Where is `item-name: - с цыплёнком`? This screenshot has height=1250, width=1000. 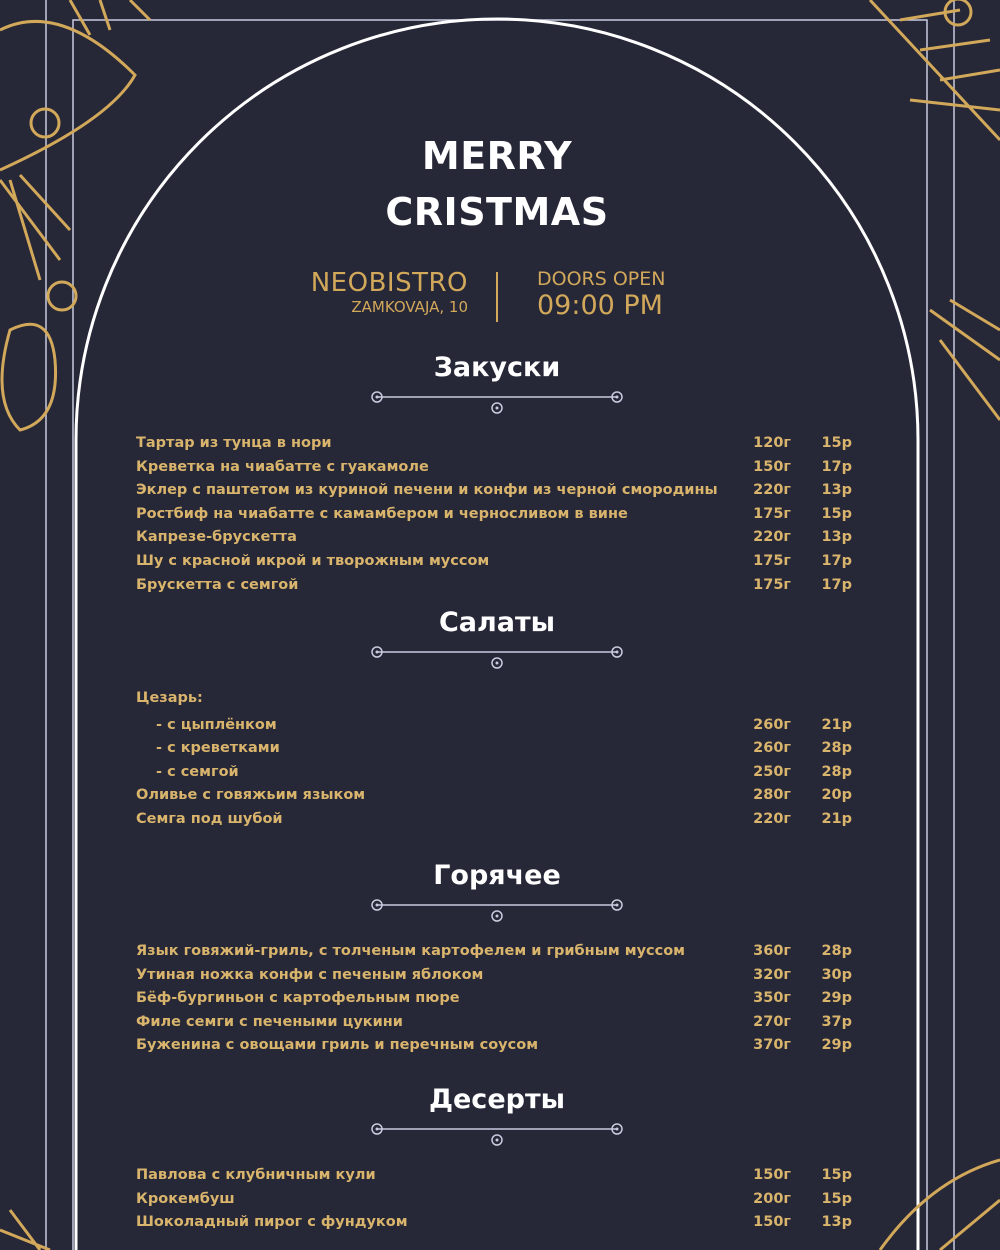
item-name: - с цыплёнком is located at coordinates (216, 724).